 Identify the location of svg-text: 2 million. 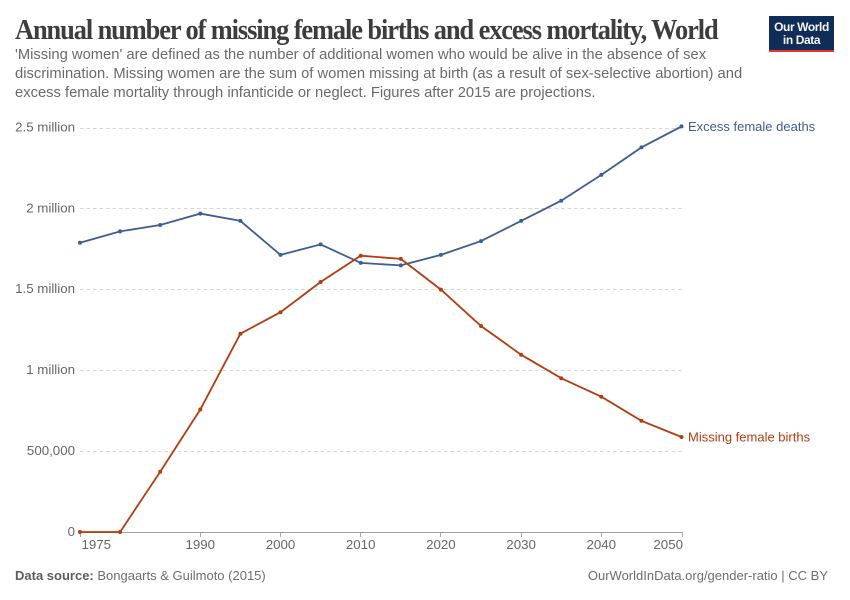
(50, 207).